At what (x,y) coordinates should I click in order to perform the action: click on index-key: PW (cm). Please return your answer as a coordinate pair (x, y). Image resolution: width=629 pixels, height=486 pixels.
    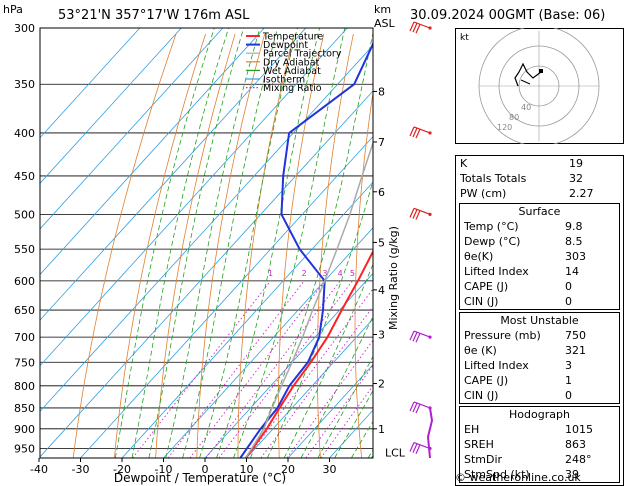
    Looking at the image, I should click on (483, 193).